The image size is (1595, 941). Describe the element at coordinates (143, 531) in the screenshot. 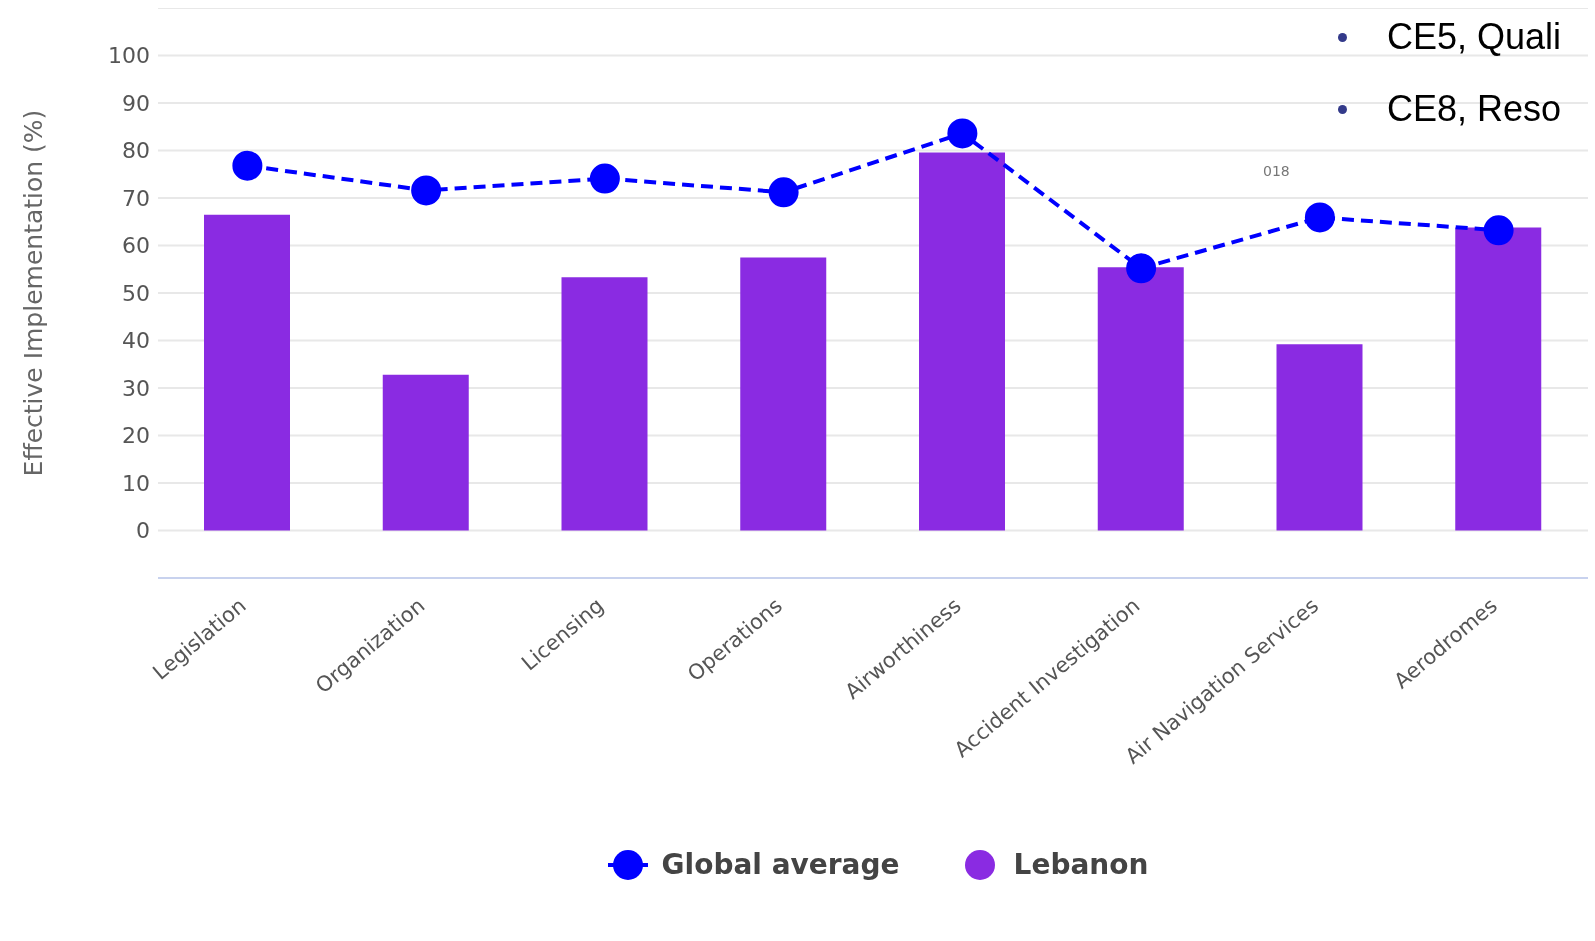

I see `y-tick-label: 0` at that location.